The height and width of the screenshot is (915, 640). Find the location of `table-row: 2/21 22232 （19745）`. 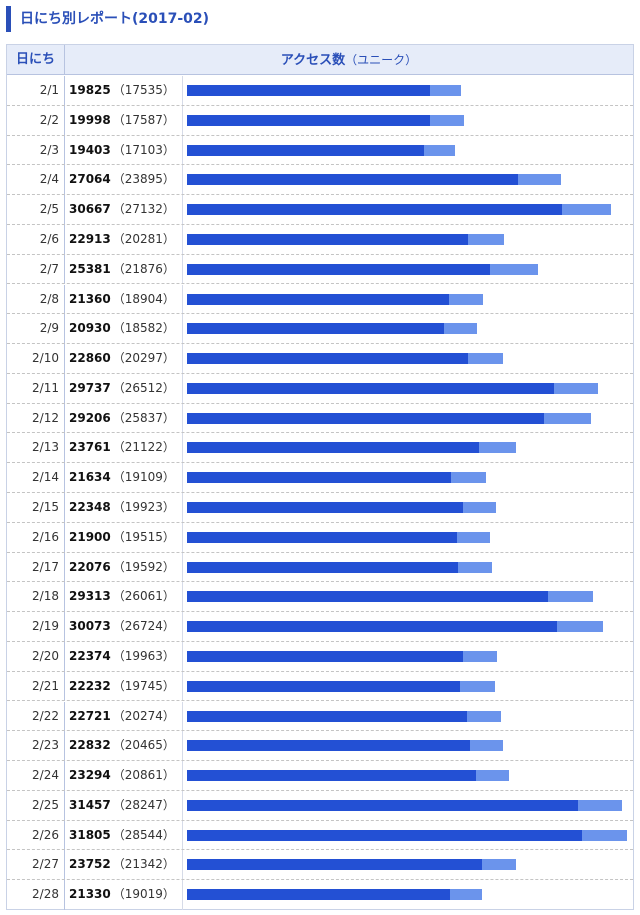

table-row: 2/21 22232 （19745） is located at coordinates (320, 686).